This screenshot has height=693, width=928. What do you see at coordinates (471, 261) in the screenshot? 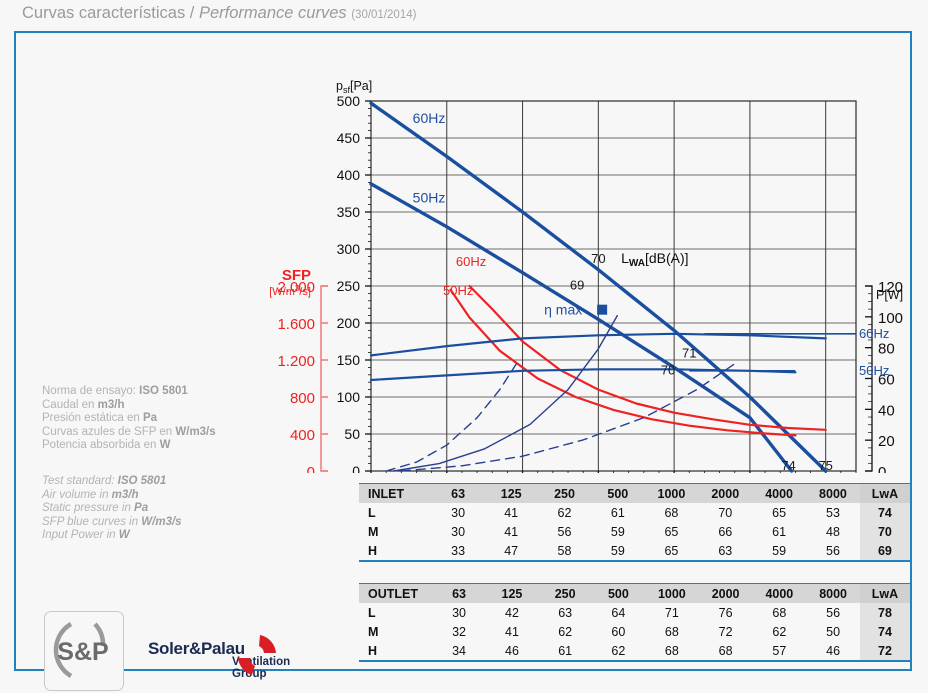
I see `curve-label-sfp-60hz: 60Hz` at bounding box center [471, 261].